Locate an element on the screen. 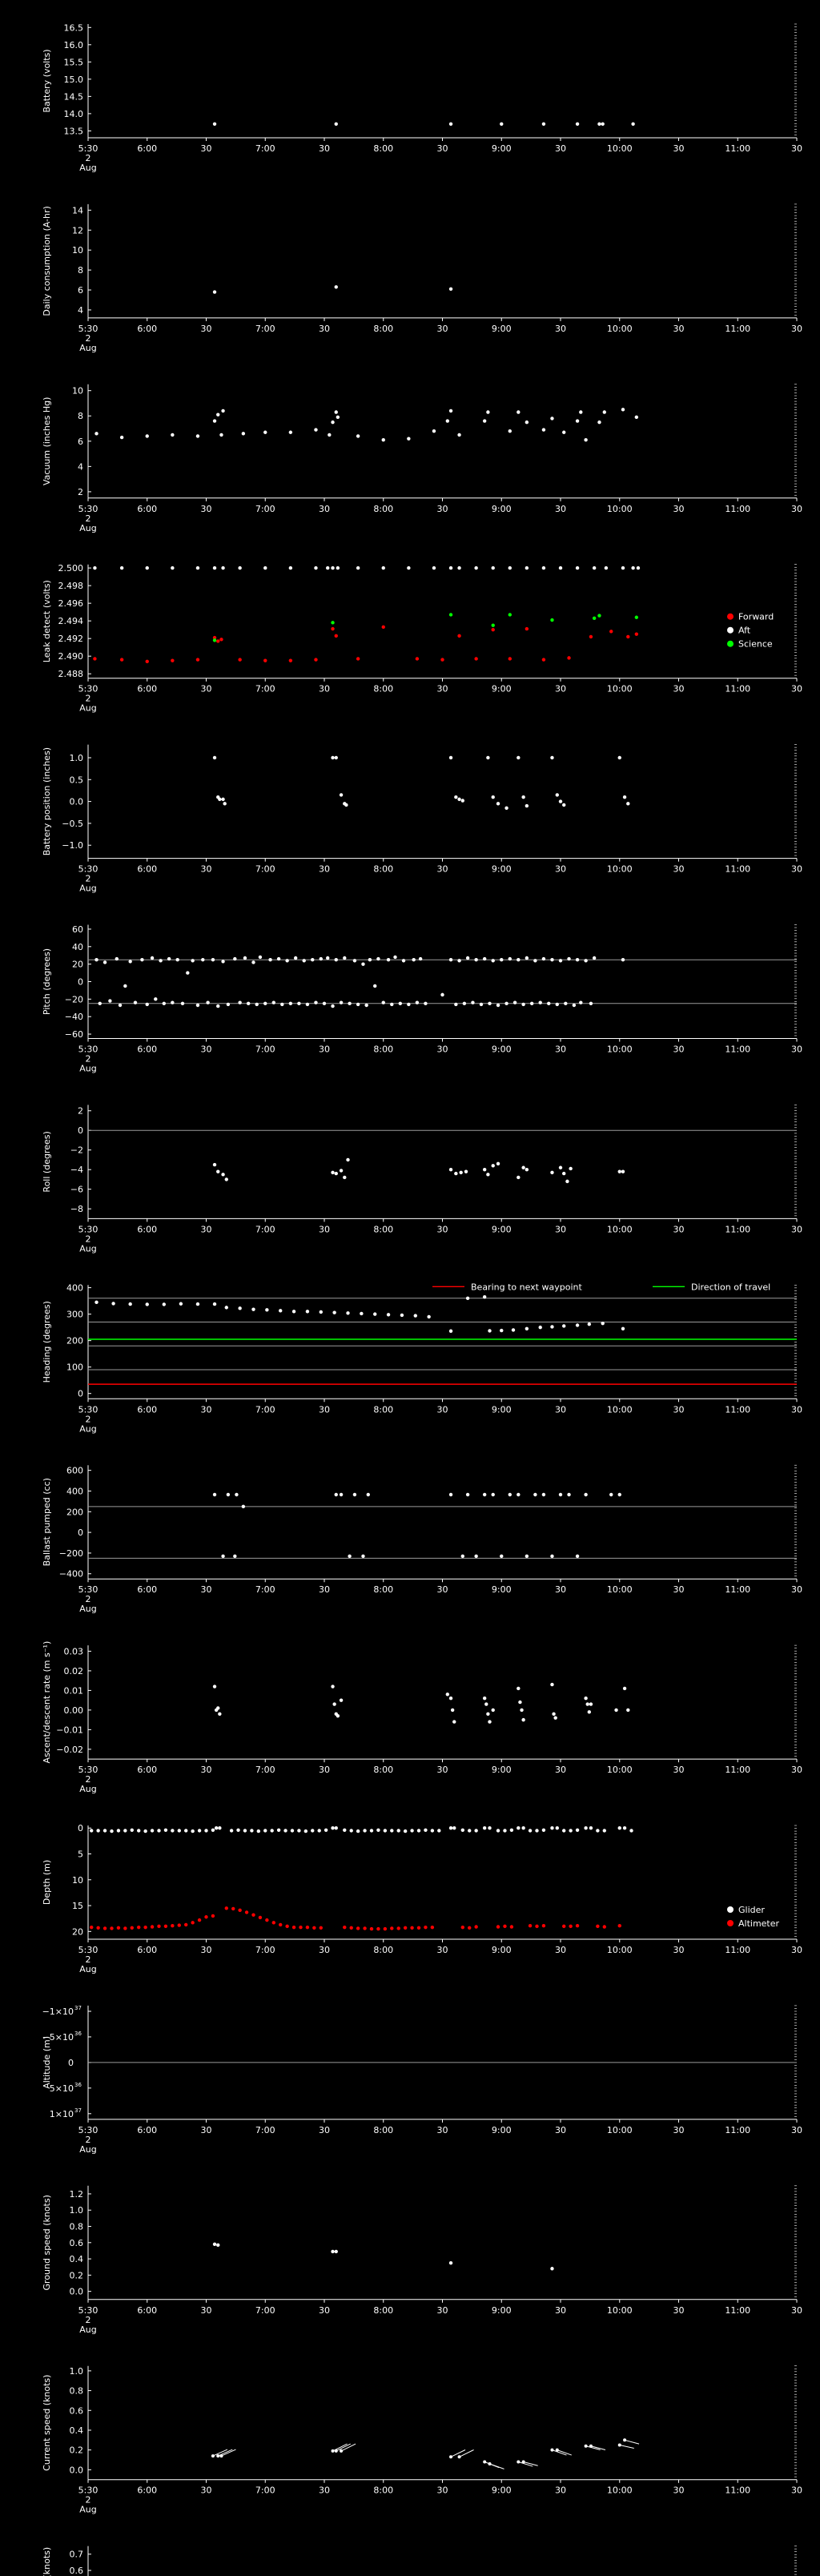 Image resolution: width=820 pixels, height=2576 pixels. y-axis-label: Ballast pumped (cc) is located at coordinates (47, 1522).